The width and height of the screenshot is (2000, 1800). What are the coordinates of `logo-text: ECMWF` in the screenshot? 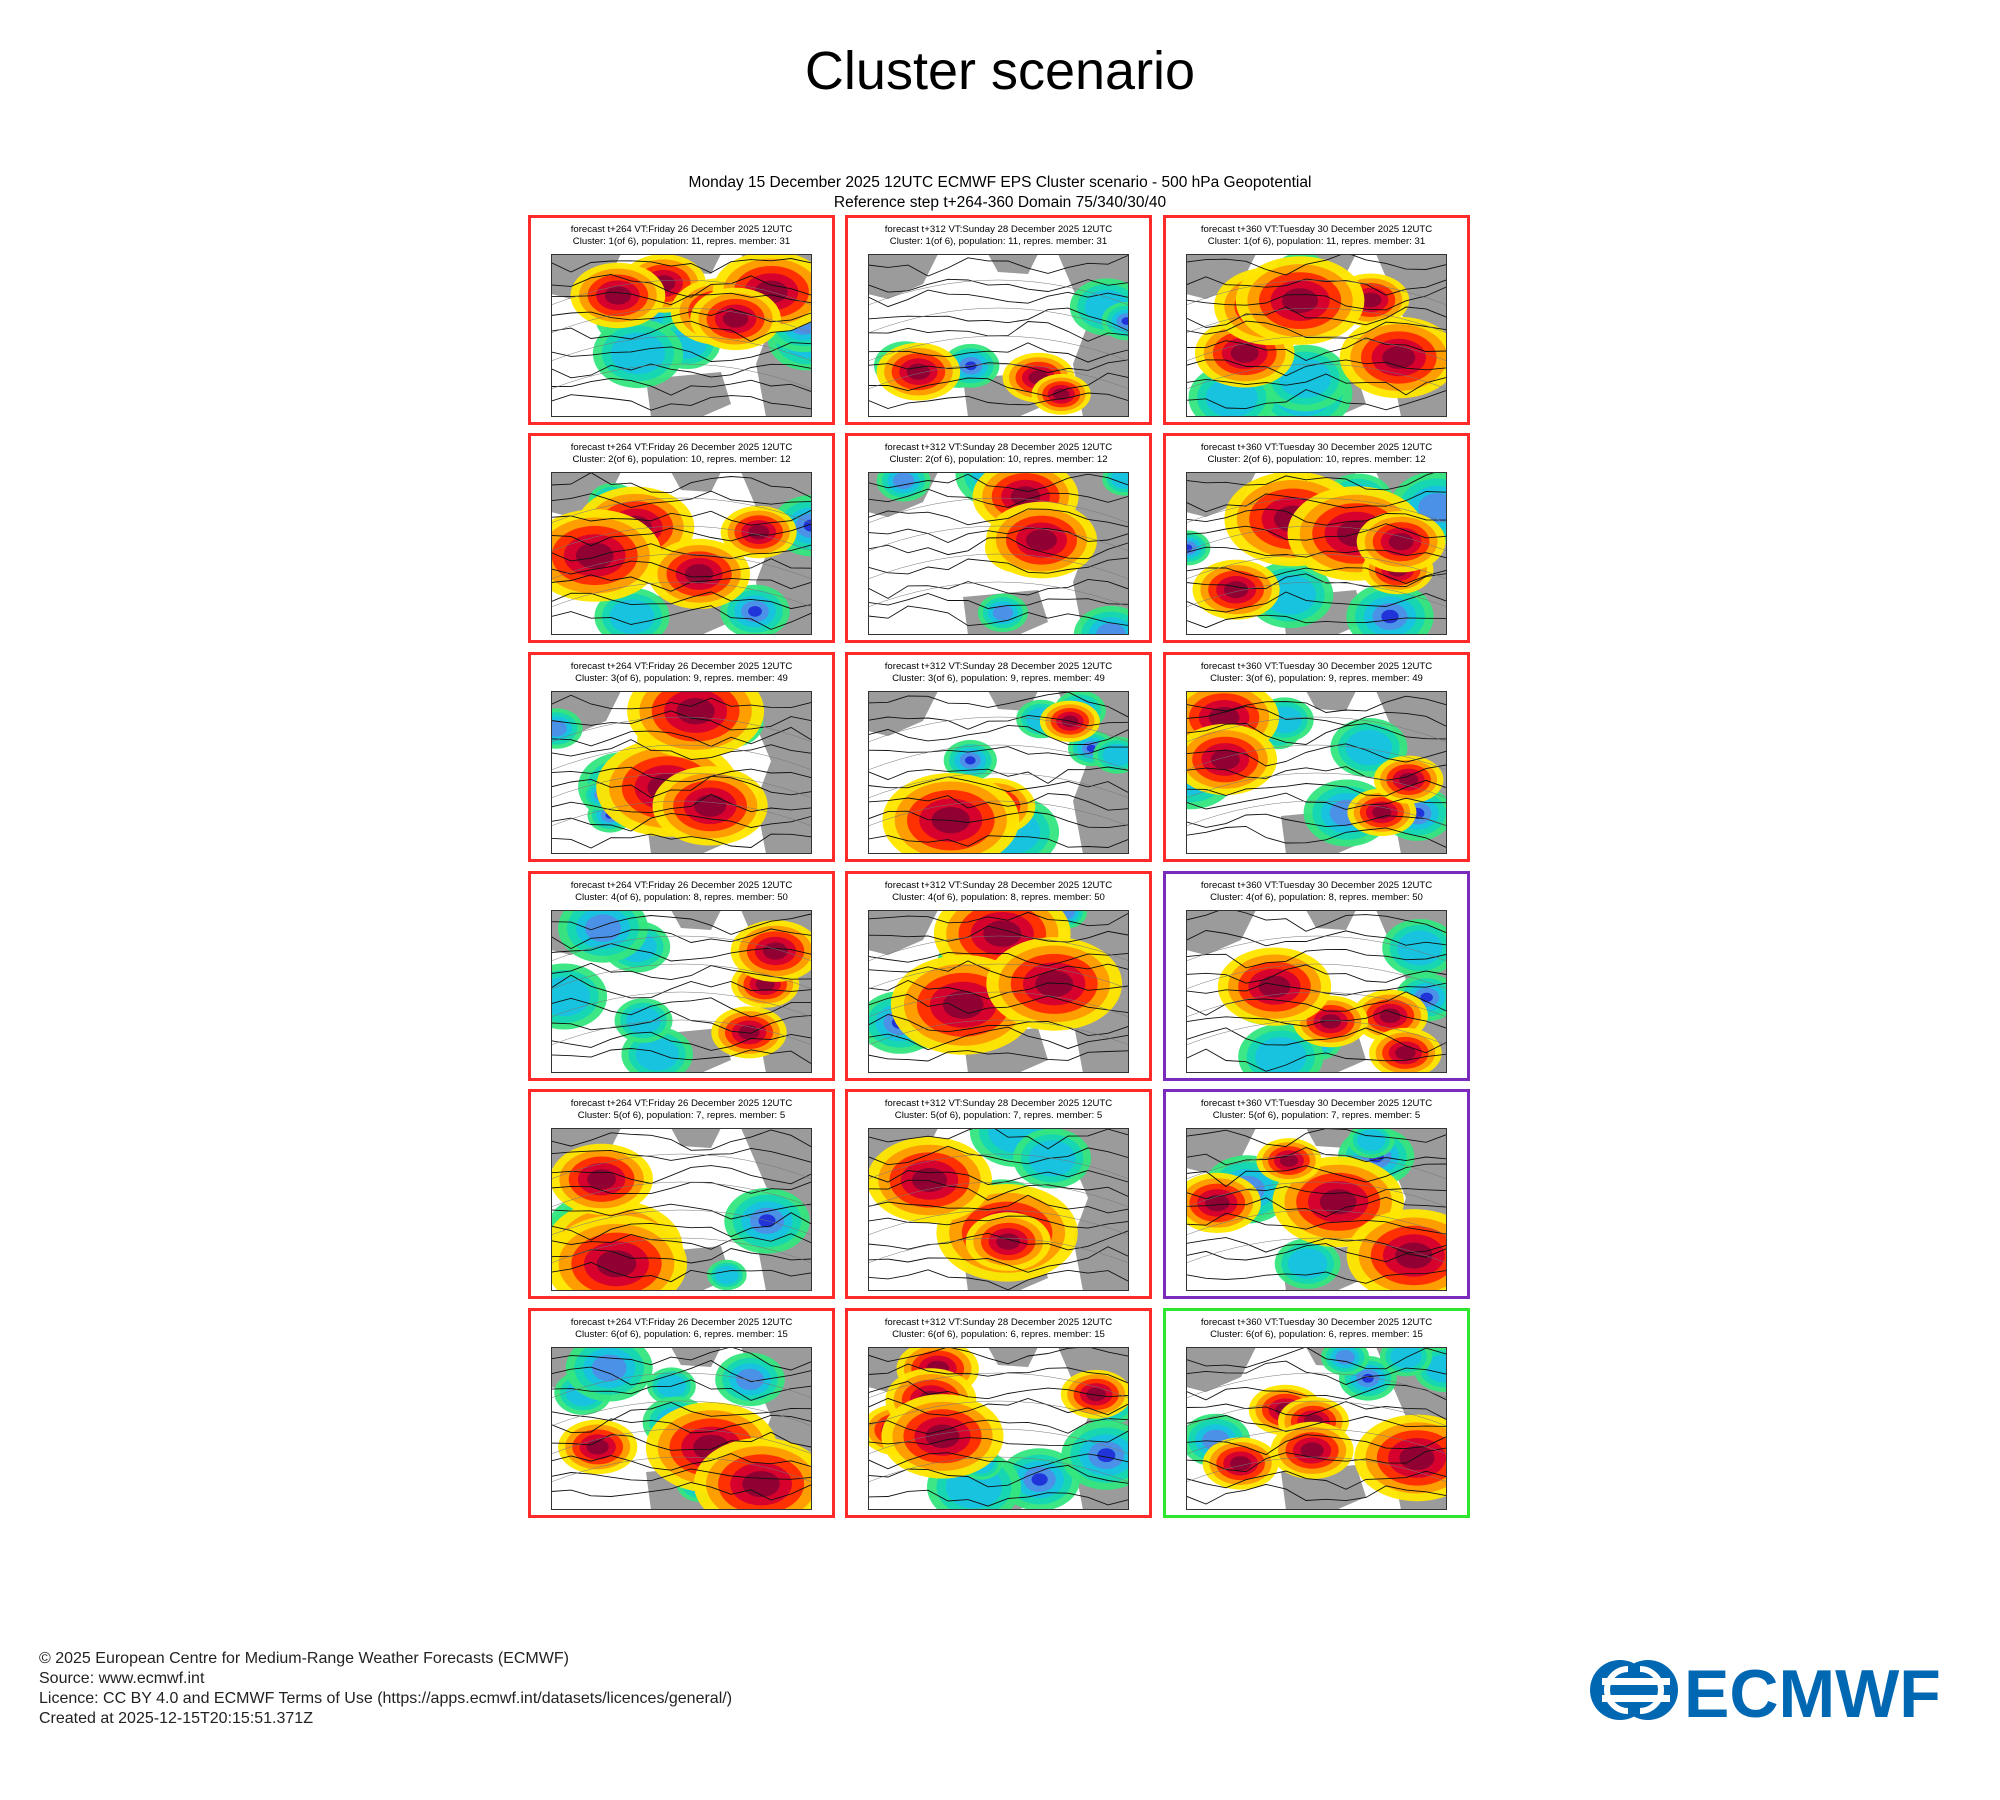 It's located at (1812, 1690).